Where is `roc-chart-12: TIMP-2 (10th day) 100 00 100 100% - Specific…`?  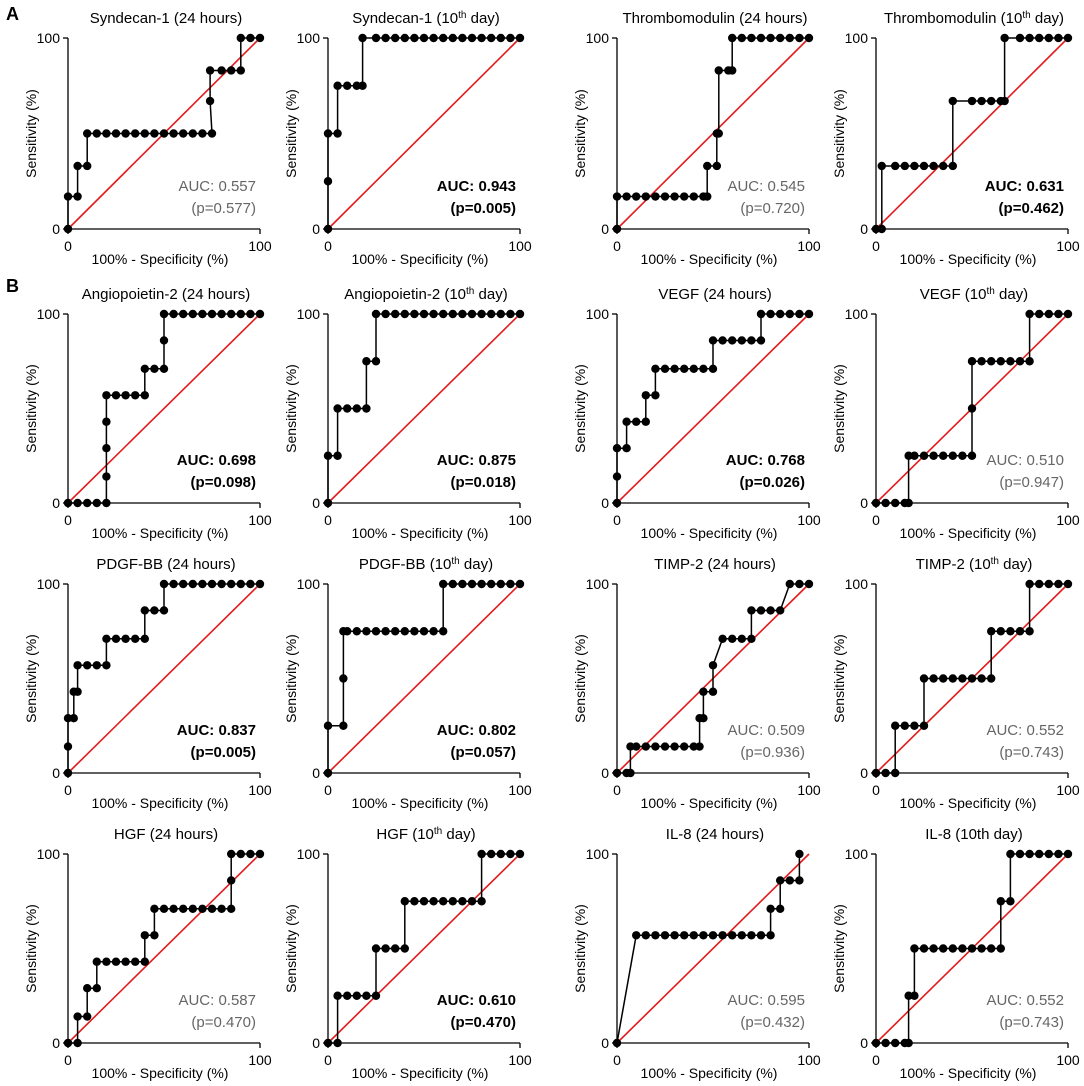 roc-chart-12: TIMP-2 (10th day) 100 00 100 100% - Specific… is located at coordinates (955, 683).